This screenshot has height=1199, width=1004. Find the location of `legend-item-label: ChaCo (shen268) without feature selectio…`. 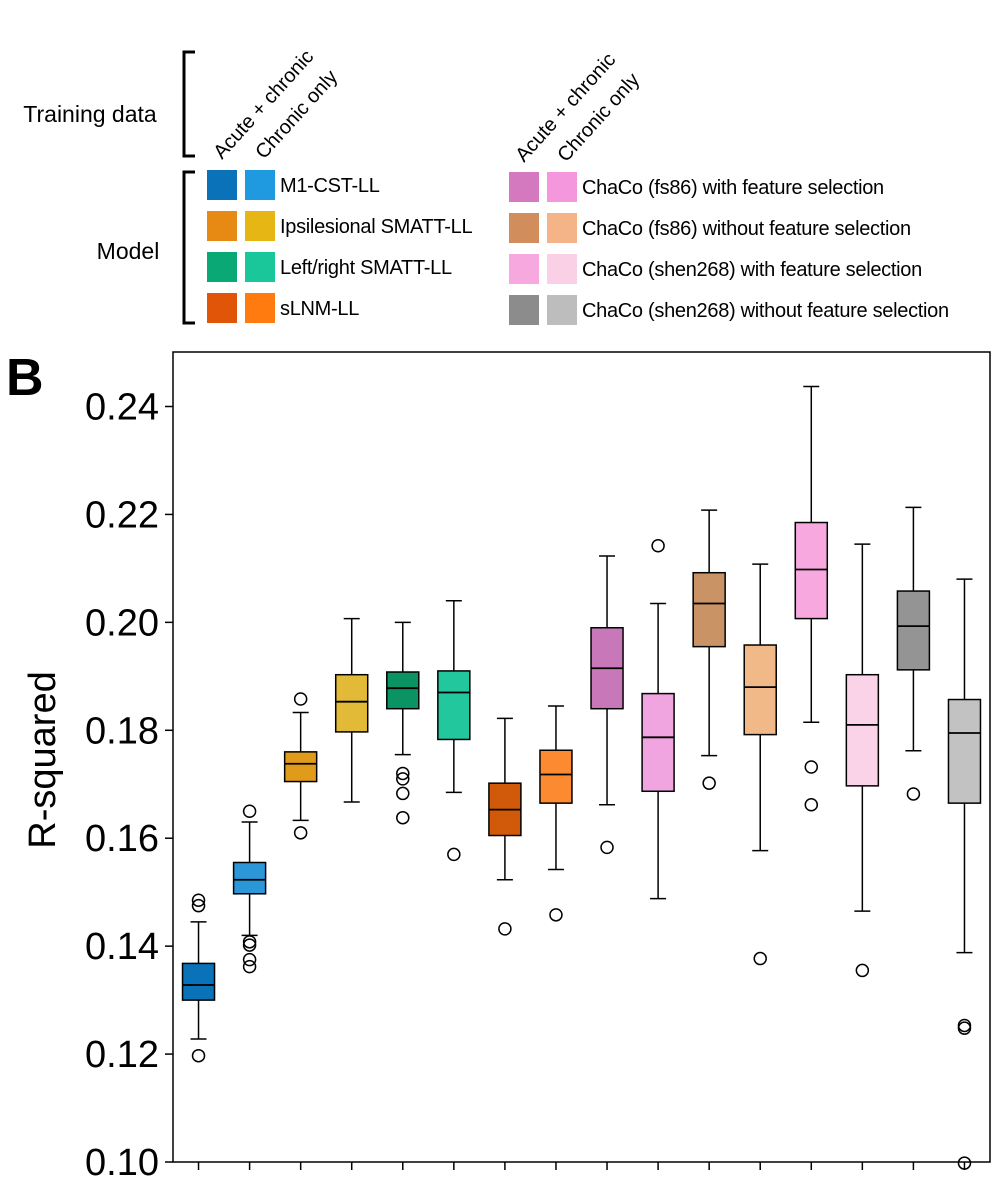

legend-item-label: ChaCo (shen268) without feature selectio… is located at coordinates (765, 311).